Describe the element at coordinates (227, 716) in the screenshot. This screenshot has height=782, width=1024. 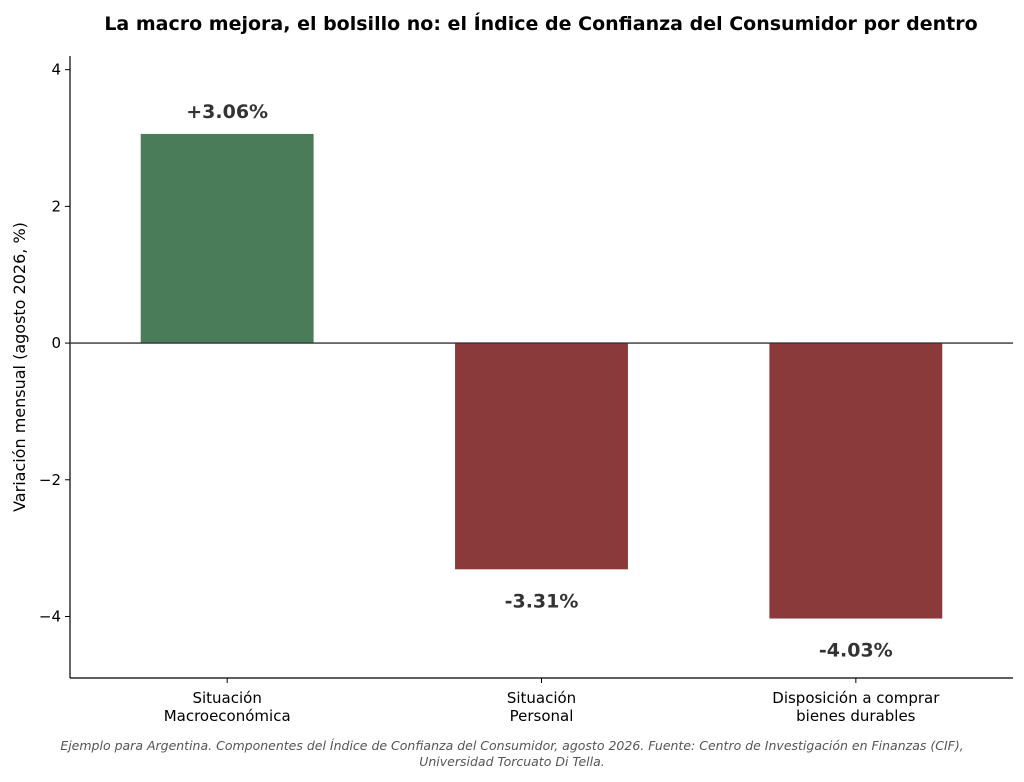
I see `x-tick-label: Macroeconómica` at that location.